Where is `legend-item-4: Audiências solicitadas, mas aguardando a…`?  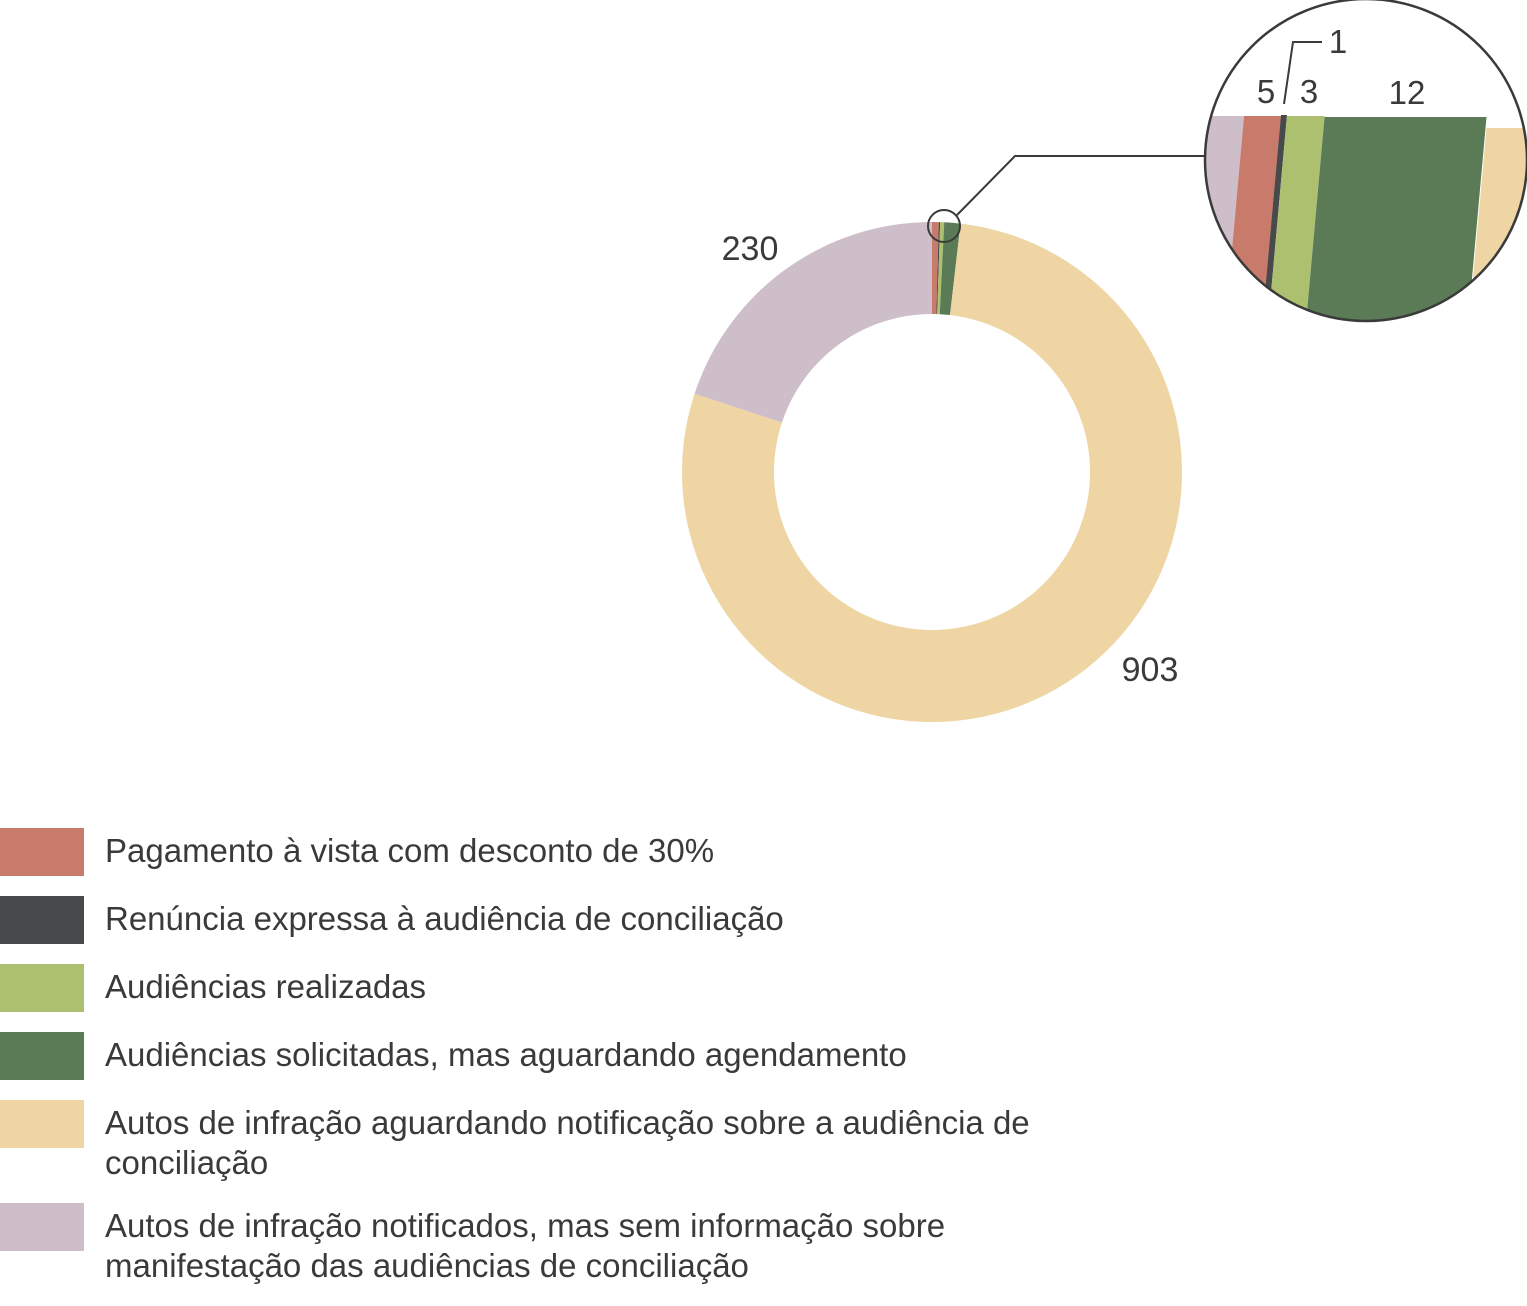
legend-item-4: Audiências solicitadas, mas aguardando a… is located at coordinates (750, 1056).